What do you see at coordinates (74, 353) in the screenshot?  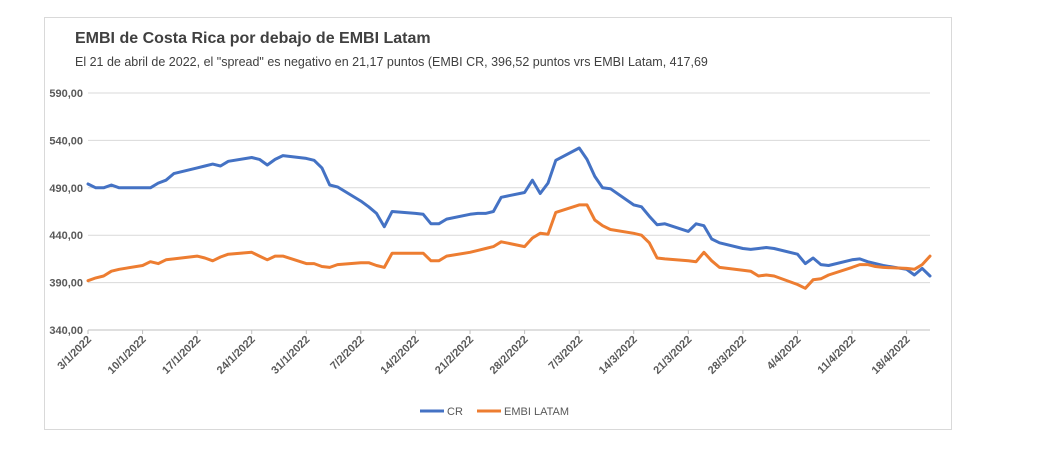 I see `x-tick-label: 3/1/2022` at bounding box center [74, 353].